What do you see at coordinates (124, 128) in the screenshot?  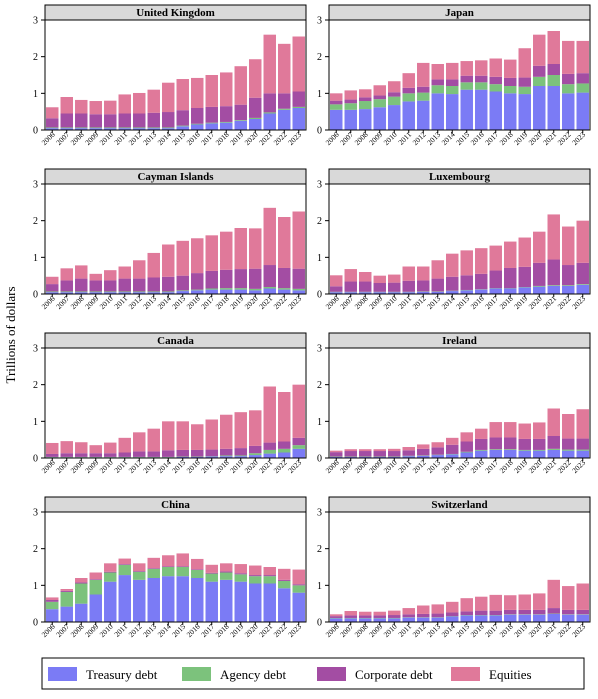 I see `bar-united-kingdom-agency-debt-2011` at bounding box center [124, 128].